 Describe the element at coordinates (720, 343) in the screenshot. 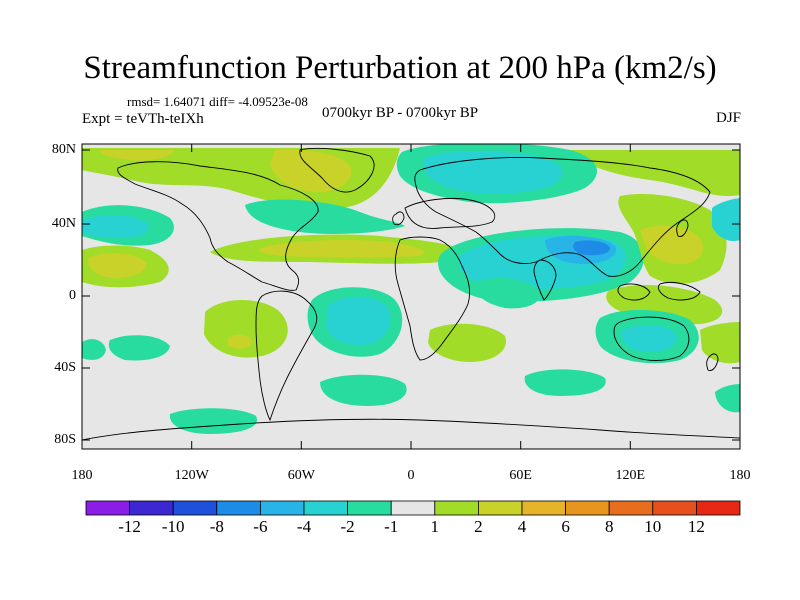

I see `contour-positive-southeast-pacific` at that location.